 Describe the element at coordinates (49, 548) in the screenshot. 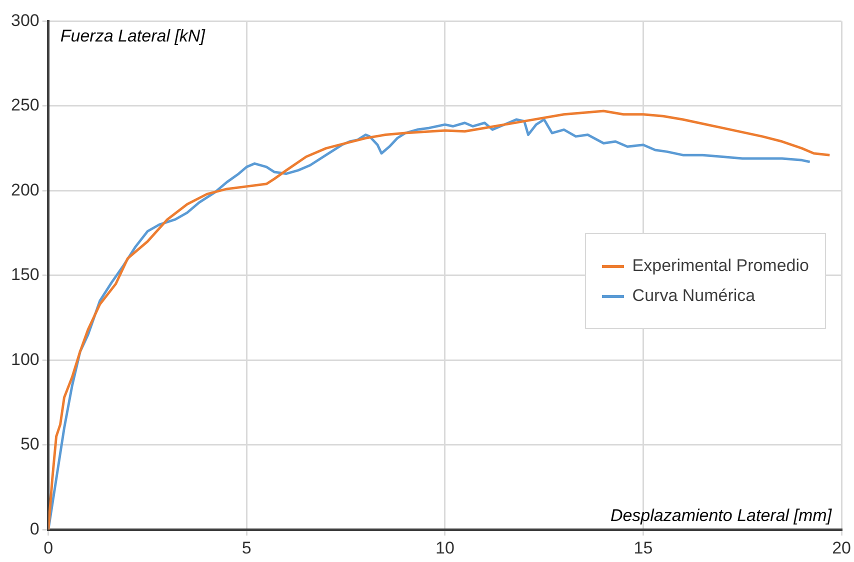

I see `x-tick-label: 0` at that location.